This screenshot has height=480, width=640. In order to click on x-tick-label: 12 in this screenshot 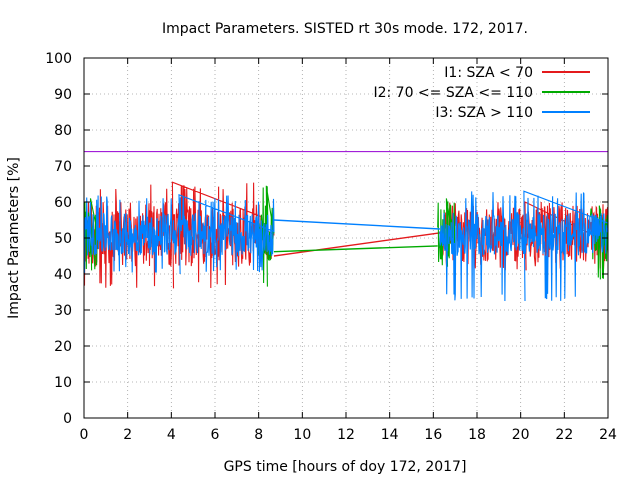, I will do `click(346, 435)`.